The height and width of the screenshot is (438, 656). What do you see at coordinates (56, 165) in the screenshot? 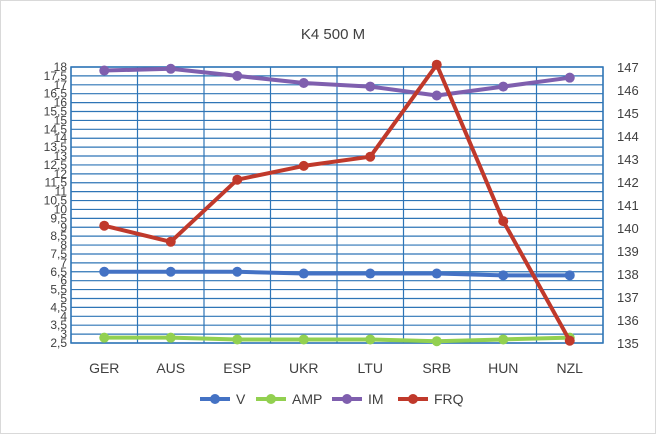
I see `left-tick-label: 12,5` at bounding box center [56, 165].